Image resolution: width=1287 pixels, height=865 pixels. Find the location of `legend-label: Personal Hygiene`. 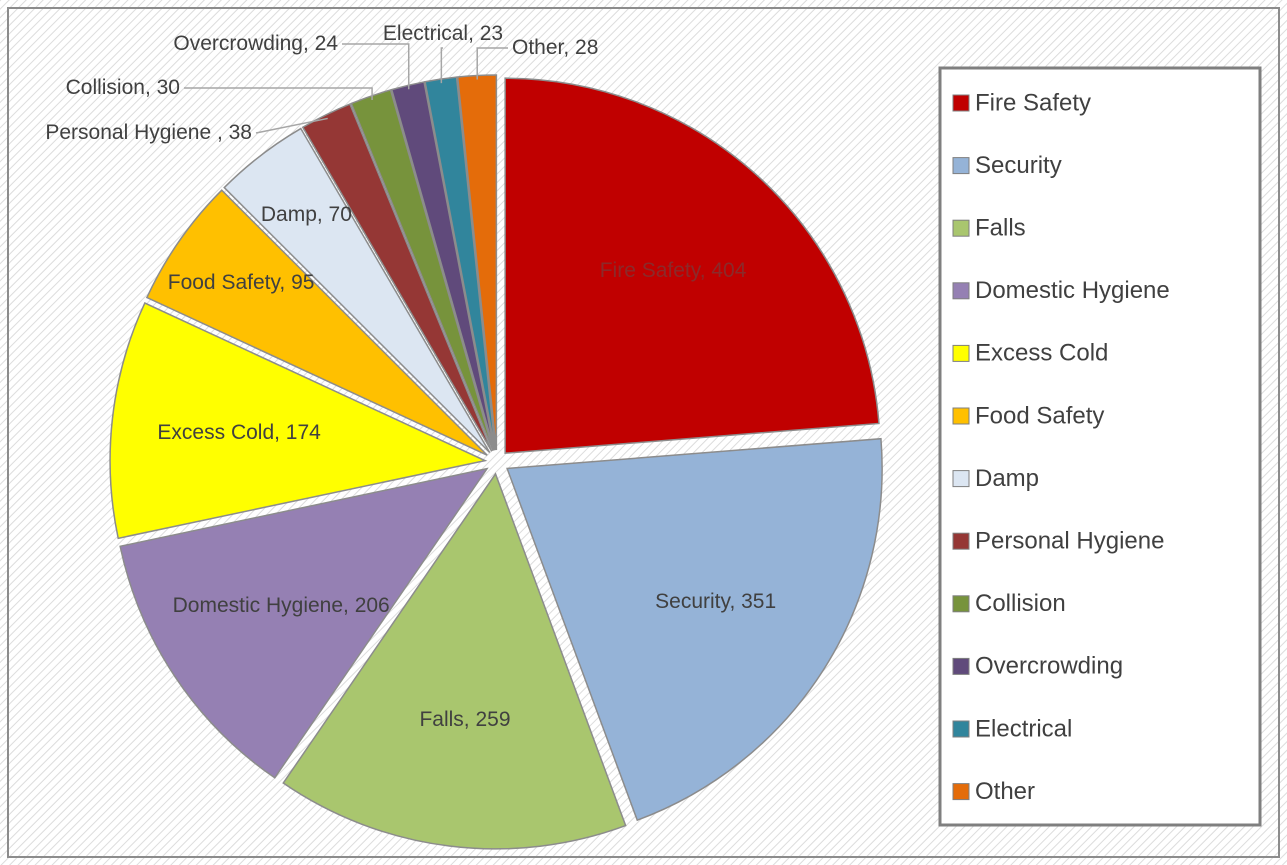

legend-label: Personal Hygiene is located at coordinates (1069, 541).